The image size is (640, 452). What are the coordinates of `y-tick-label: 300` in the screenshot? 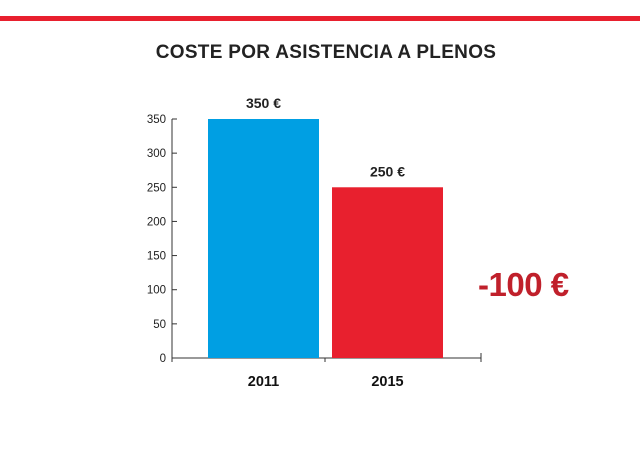 It's located at (156, 154).